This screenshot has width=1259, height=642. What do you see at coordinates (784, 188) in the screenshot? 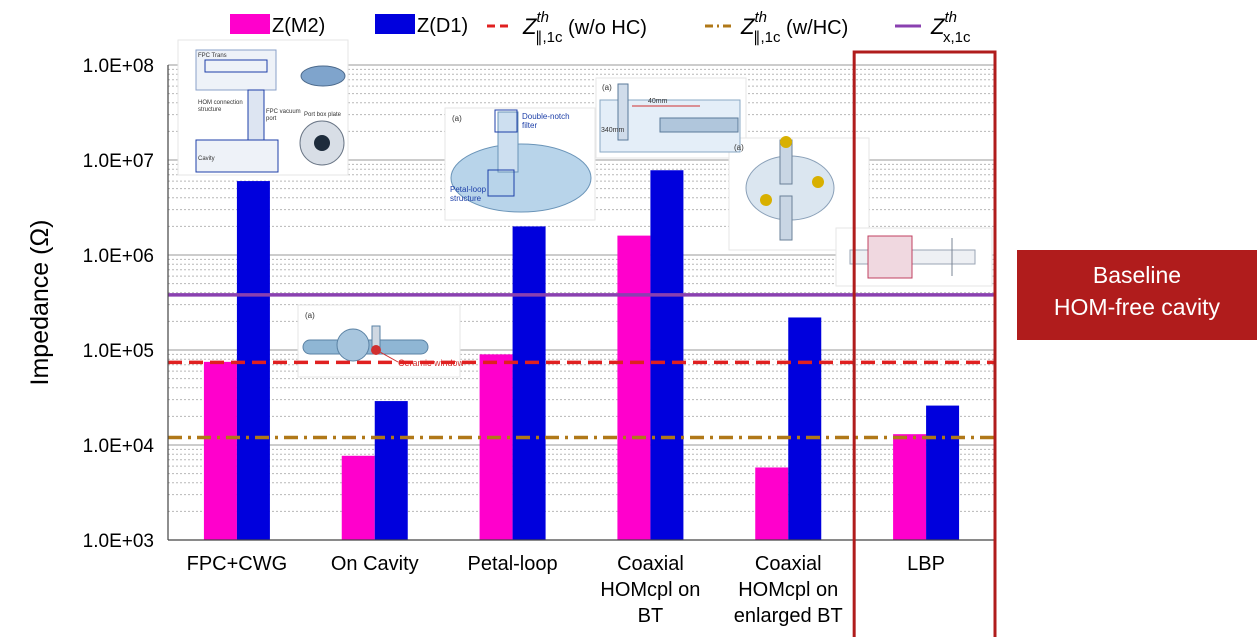
I see `coaxial-enlarged-drawing: (a)` at bounding box center [784, 188].